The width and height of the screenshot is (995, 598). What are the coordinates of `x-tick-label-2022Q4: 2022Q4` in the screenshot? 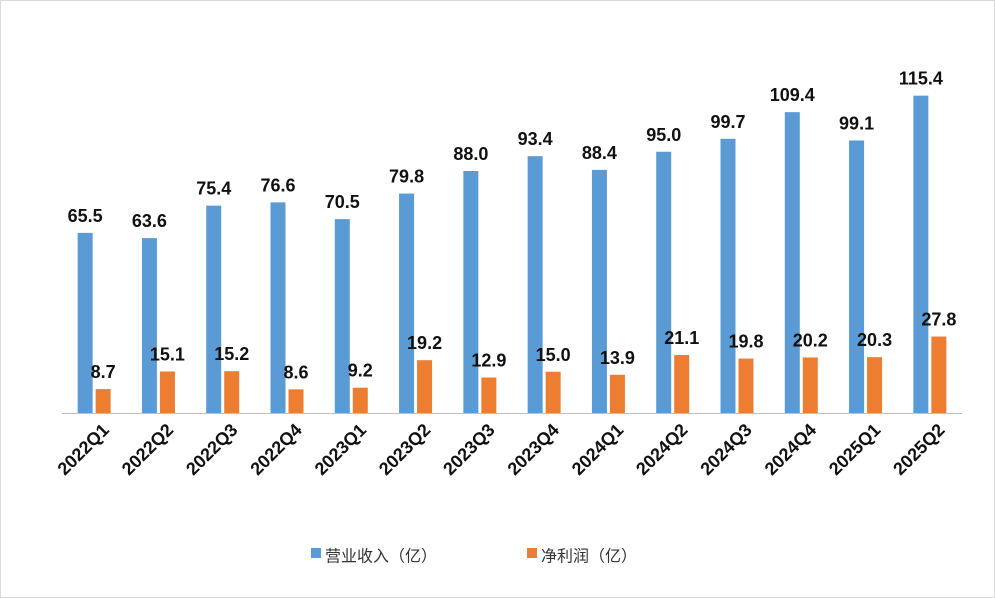 It's located at (275, 449).